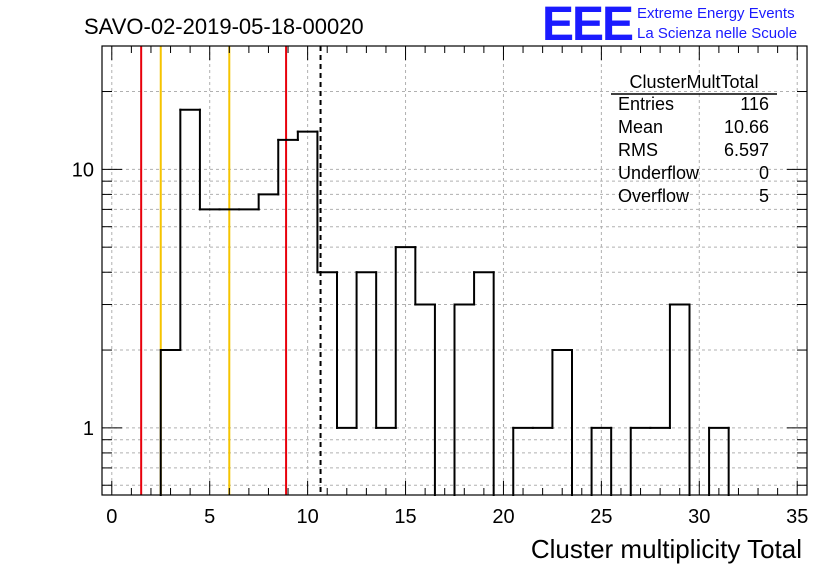  Describe the element at coordinates (224, 26) in the screenshot. I see `run-title: SAVO-02-2019-05-18-00020` at that location.